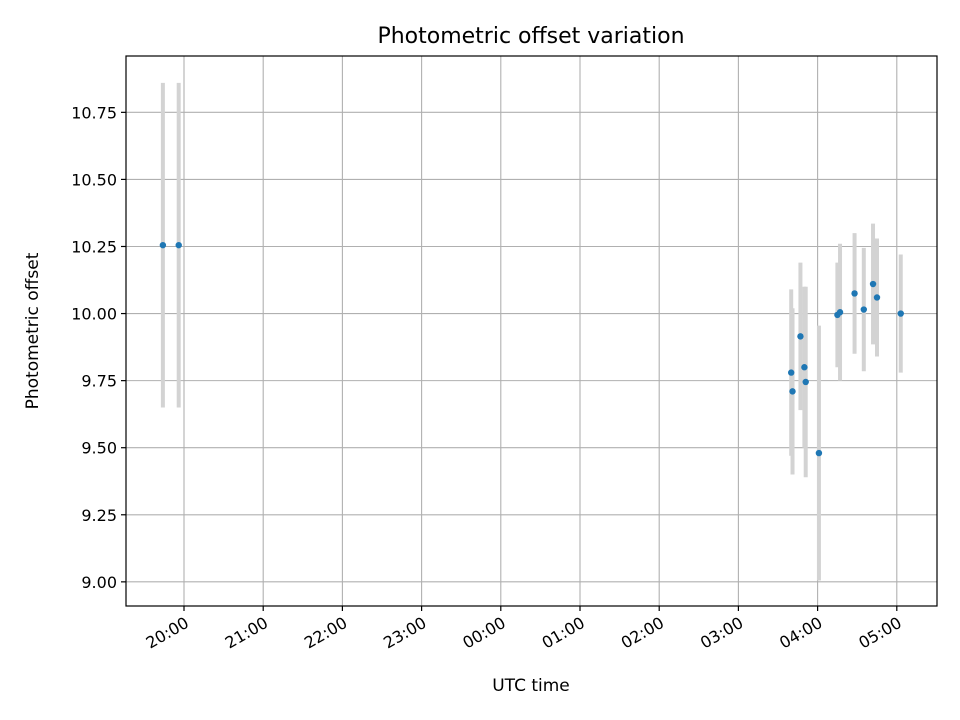  What do you see at coordinates (167, 633) in the screenshot?
I see `x-tick-label: 20:00` at bounding box center [167, 633].